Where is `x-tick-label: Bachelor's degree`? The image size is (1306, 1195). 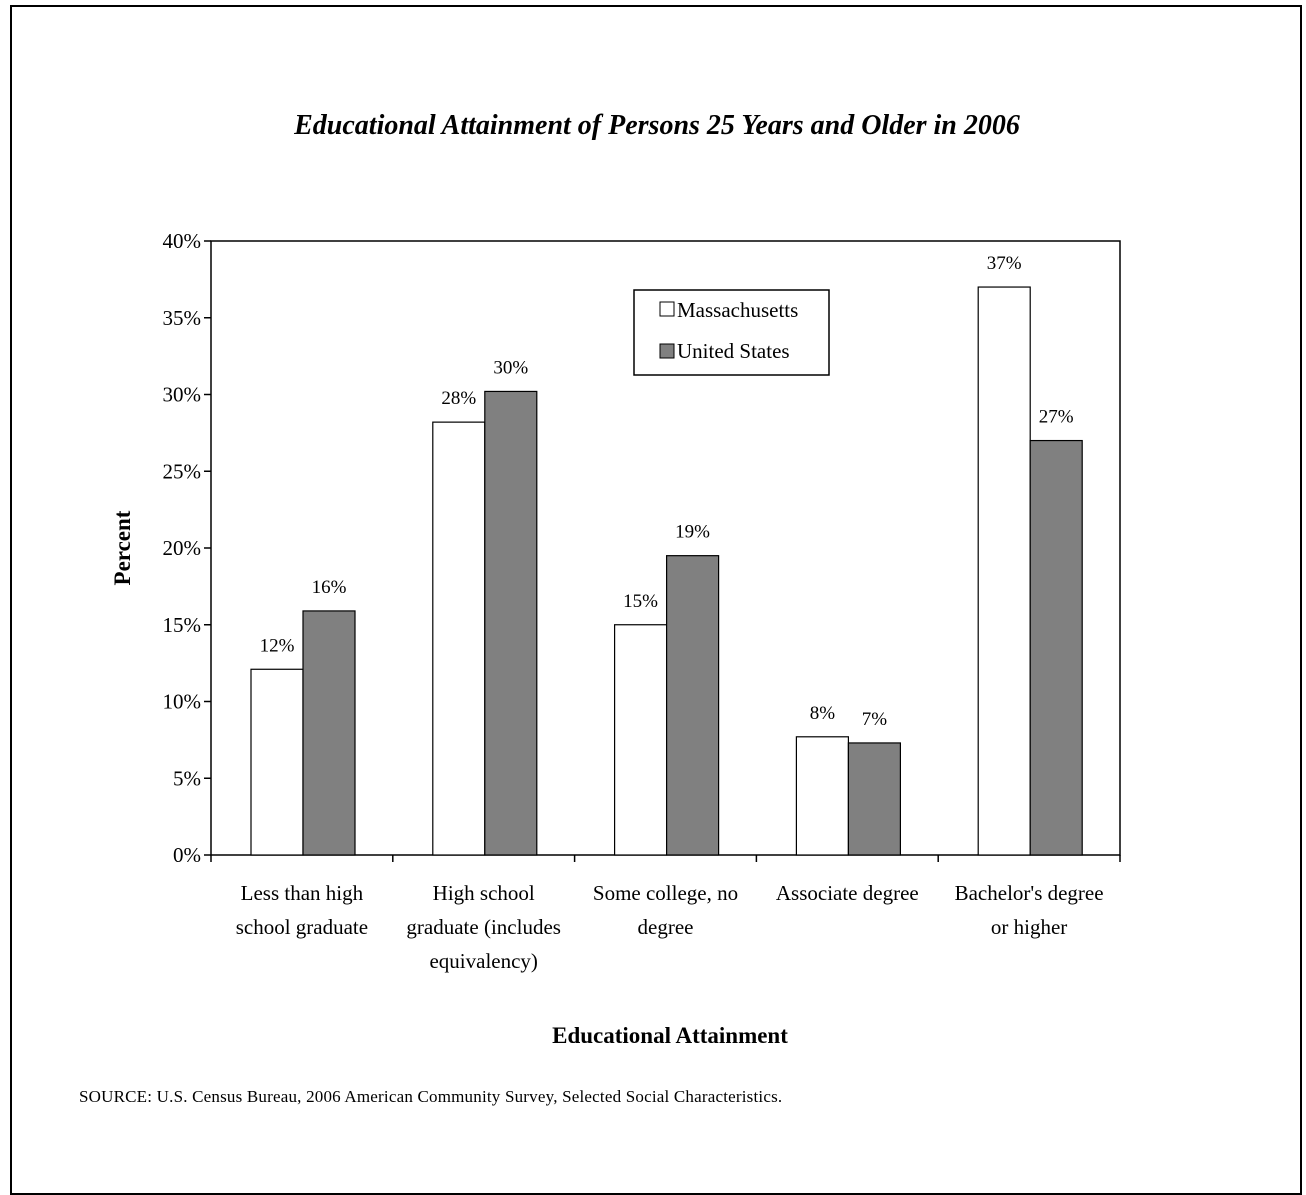
x-tick-label: Bachelor's degree is located at coordinates (1029, 893).